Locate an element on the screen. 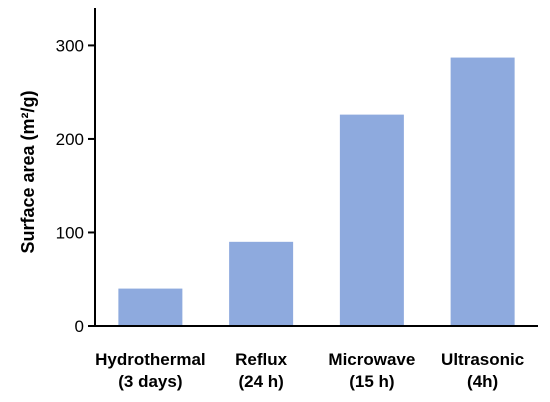 The image size is (550, 402). y-axis-label: Surface area (m²/g) is located at coordinates (28, 171).